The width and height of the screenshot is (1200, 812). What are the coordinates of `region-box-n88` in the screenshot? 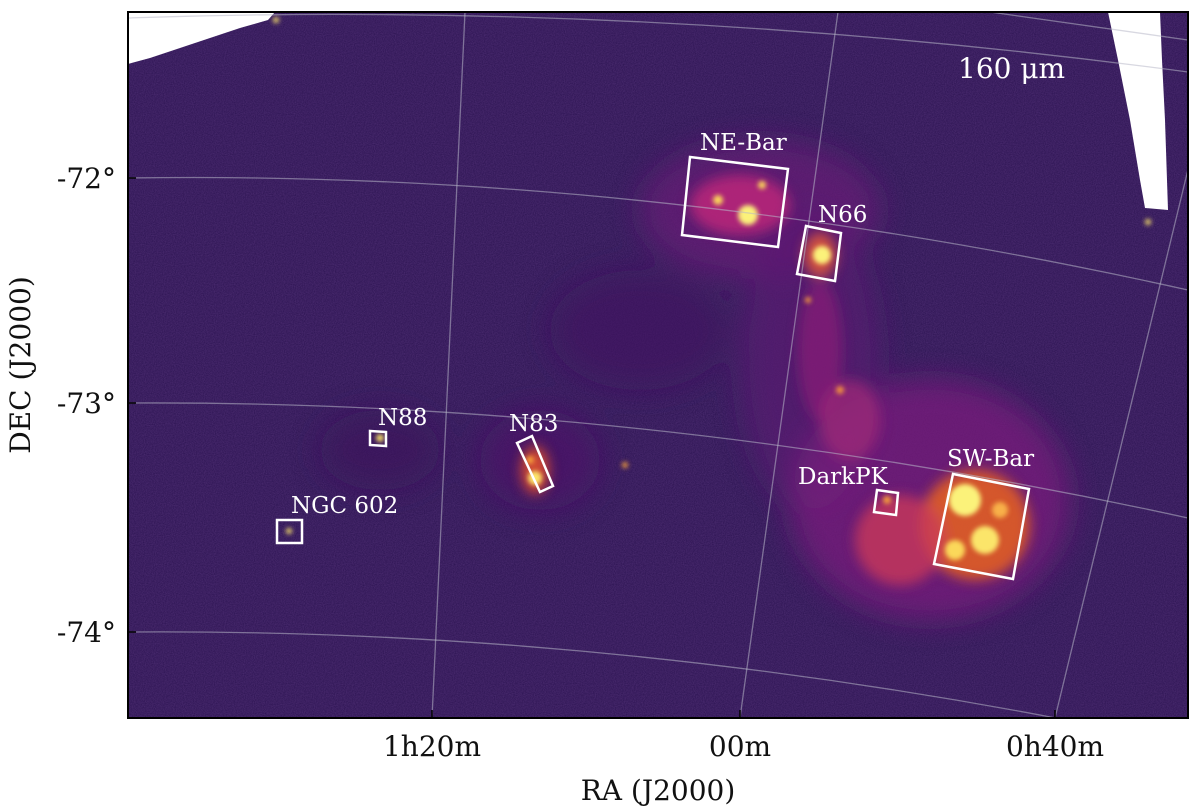 It's located at (378, 438).